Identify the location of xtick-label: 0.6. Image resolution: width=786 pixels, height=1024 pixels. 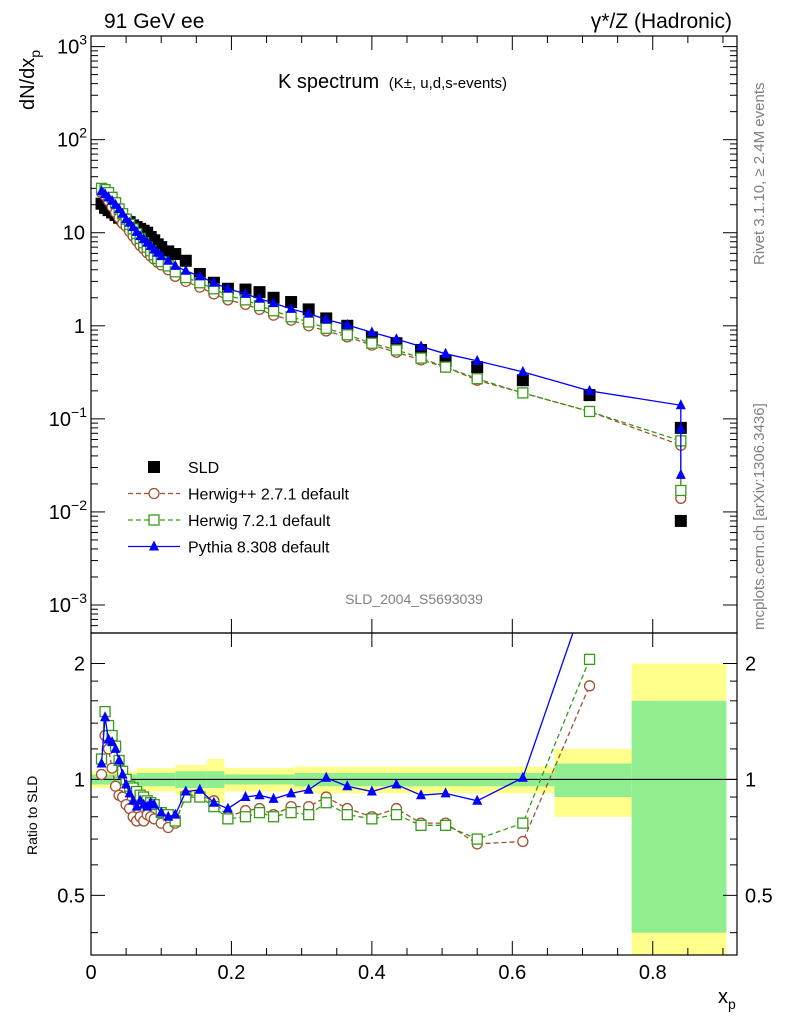
(512, 973).